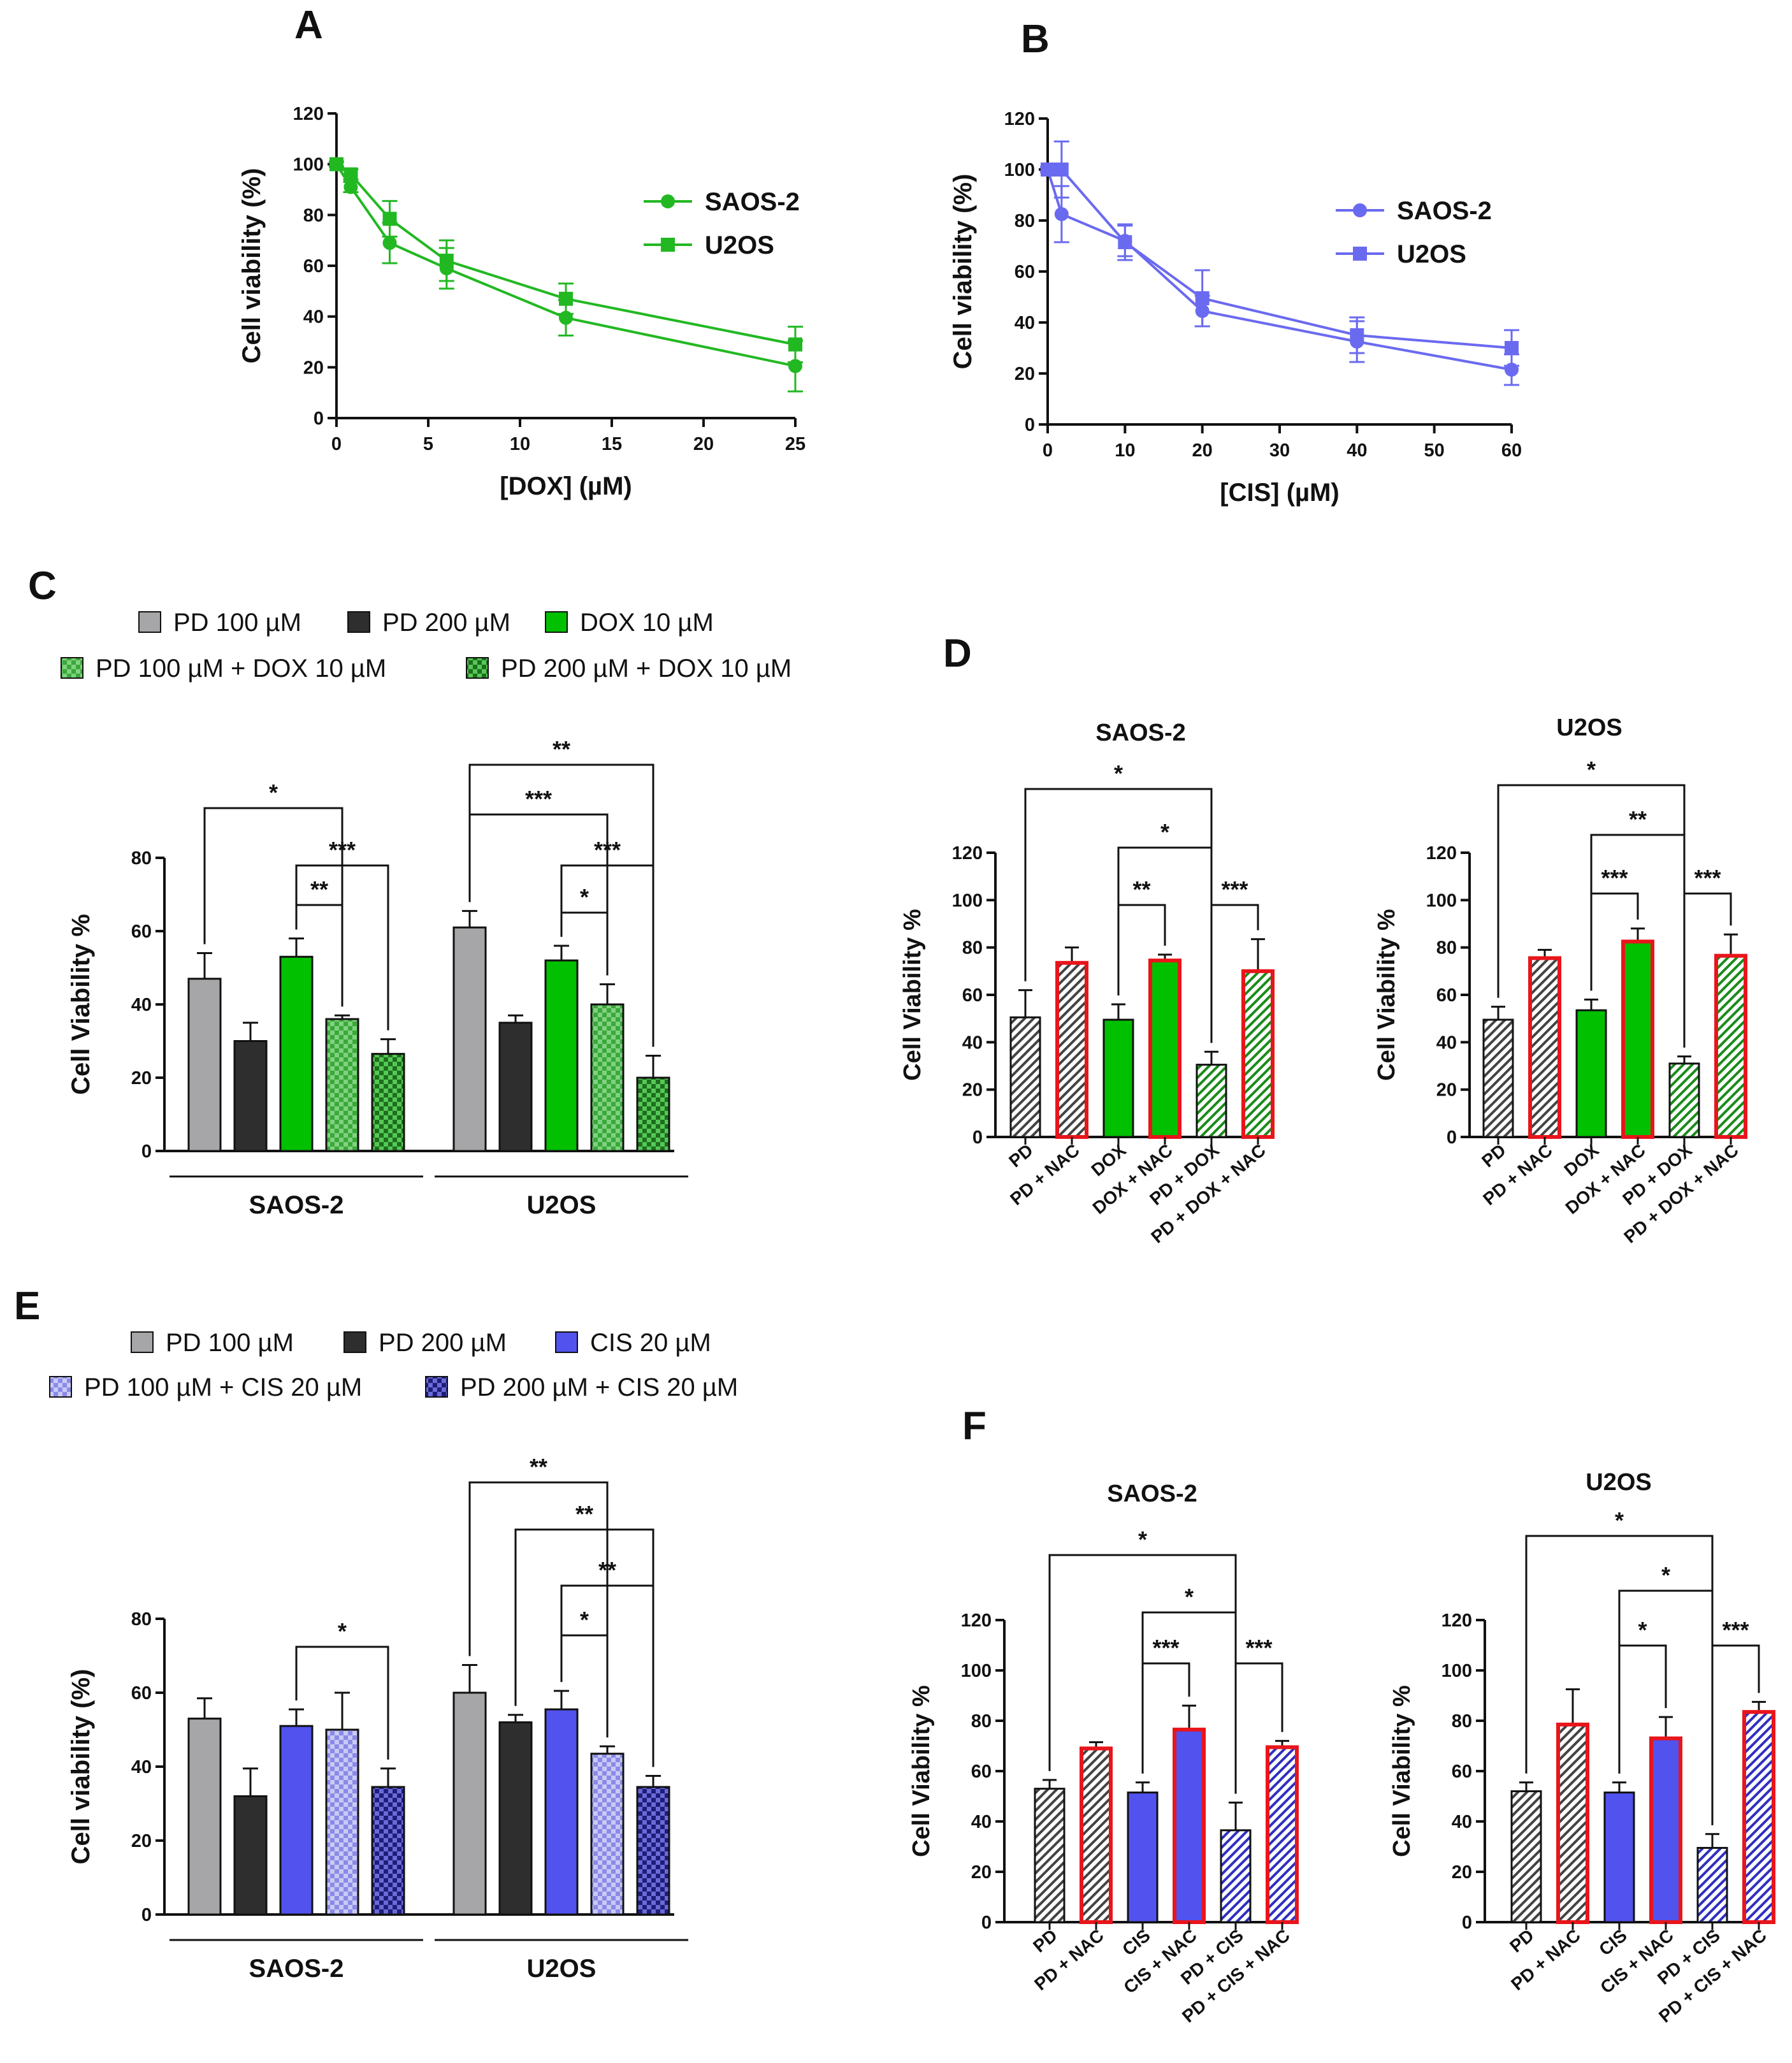 This screenshot has width=1792, height=2063. What do you see at coordinates (561, 1969) in the screenshot?
I see `group-label: U2OS` at bounding box center [561, 1969].